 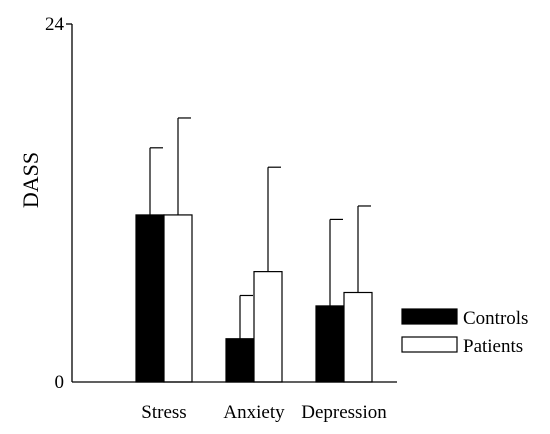 What do you see at coordinates (240, 360) in the screenshot?
I see `bar-controls-anxiety` at bounding box center [240, 360].